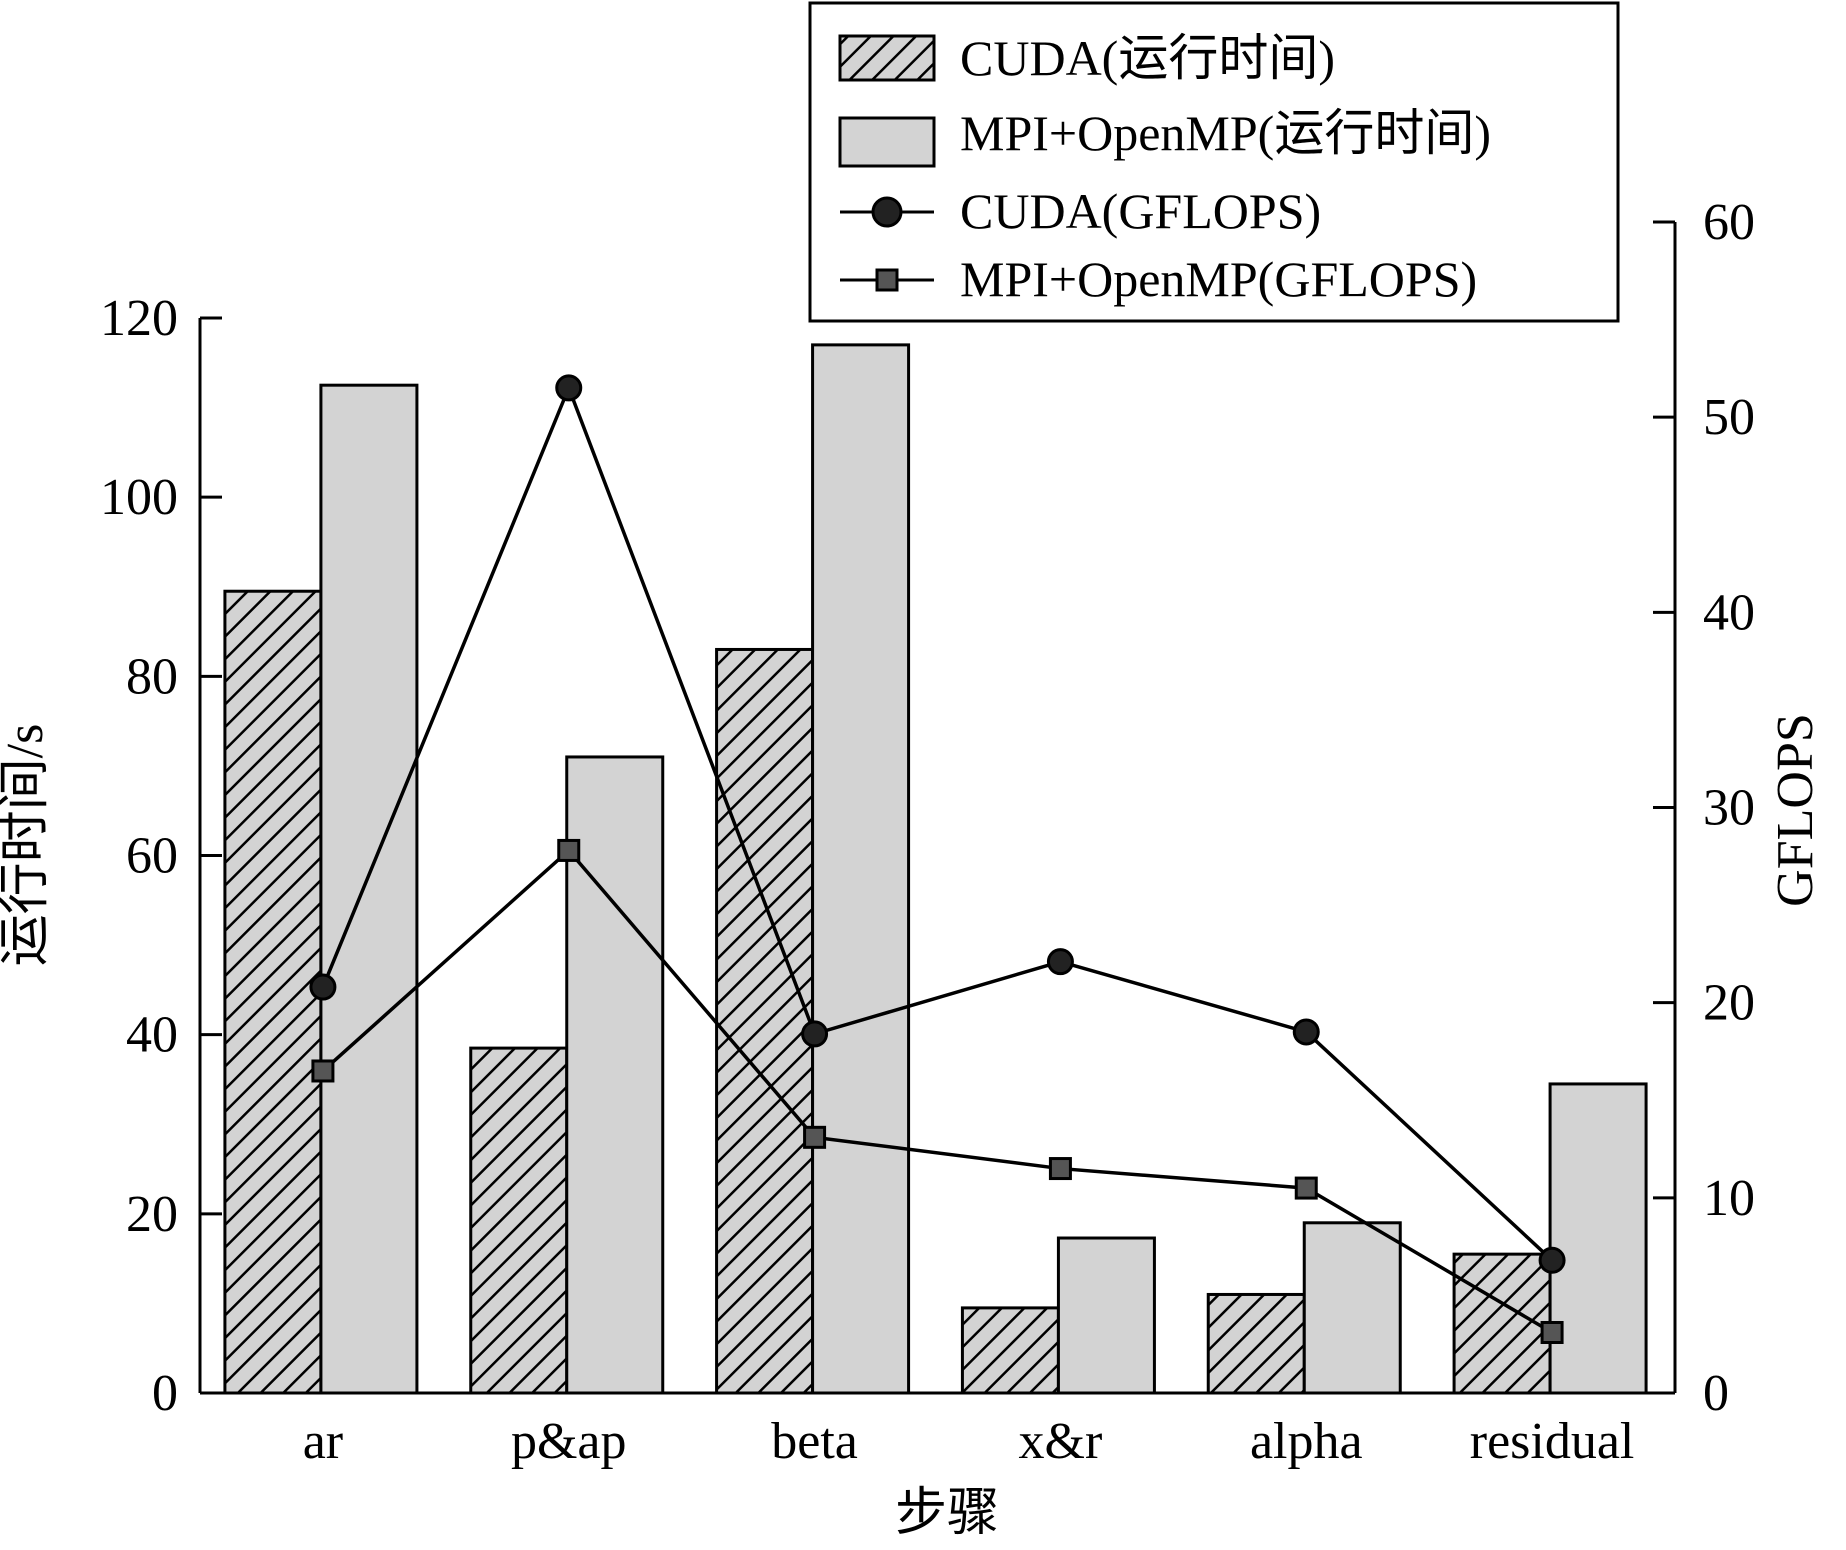 Image resolution: width=1846 pixels, height=1550 pixels. What do you see at coordinates (1218, 279) in the screenshot?
I see `legend-label-mpi-gflops: MPI+OpenMP(GFLOPS)` at bounding box center [1218, 279].